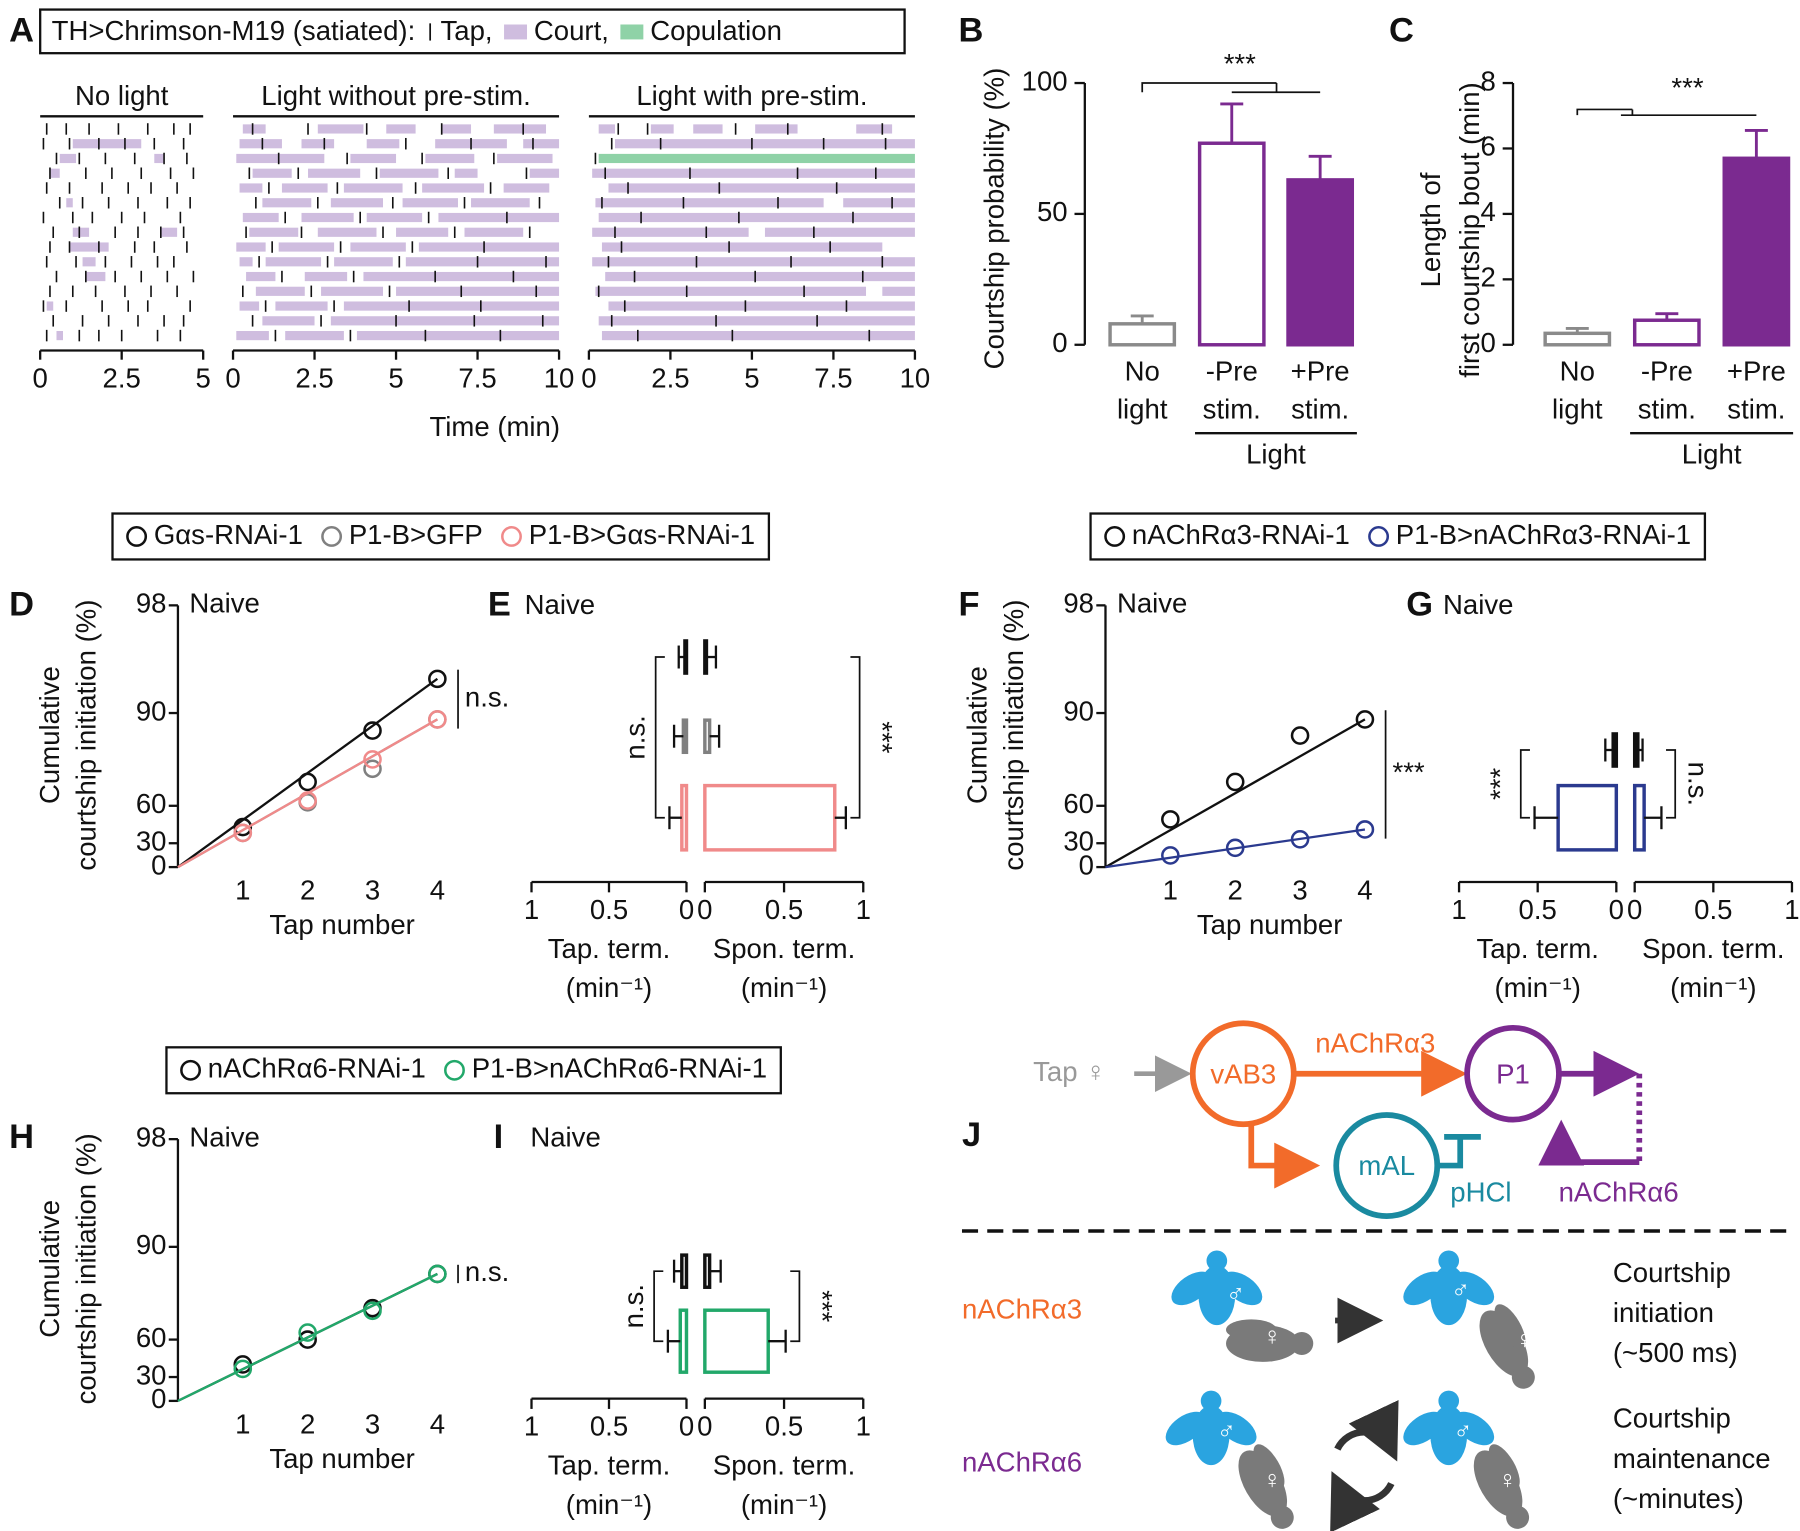 This screenshot has height=1531, width=1800. What do you see at coordinates (1069, 1071) in the screenshot?
I see `tap-node: Tap ♀` at bounding box center [1069, 1071].